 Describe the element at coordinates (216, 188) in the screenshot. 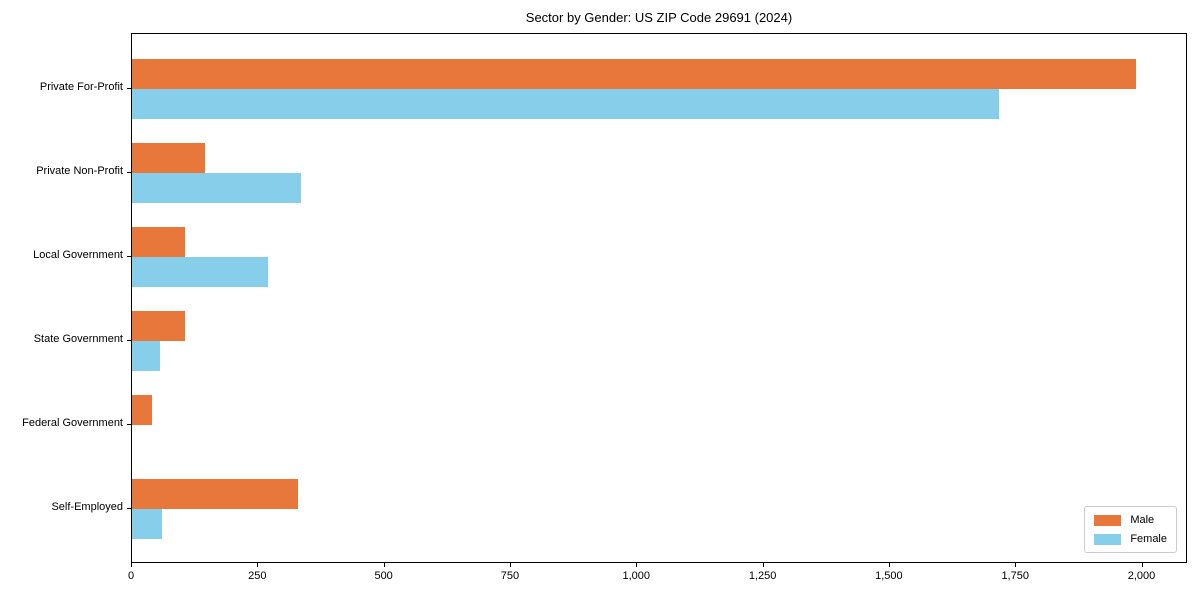

I see `bar-female-private-non-profit` at that location.